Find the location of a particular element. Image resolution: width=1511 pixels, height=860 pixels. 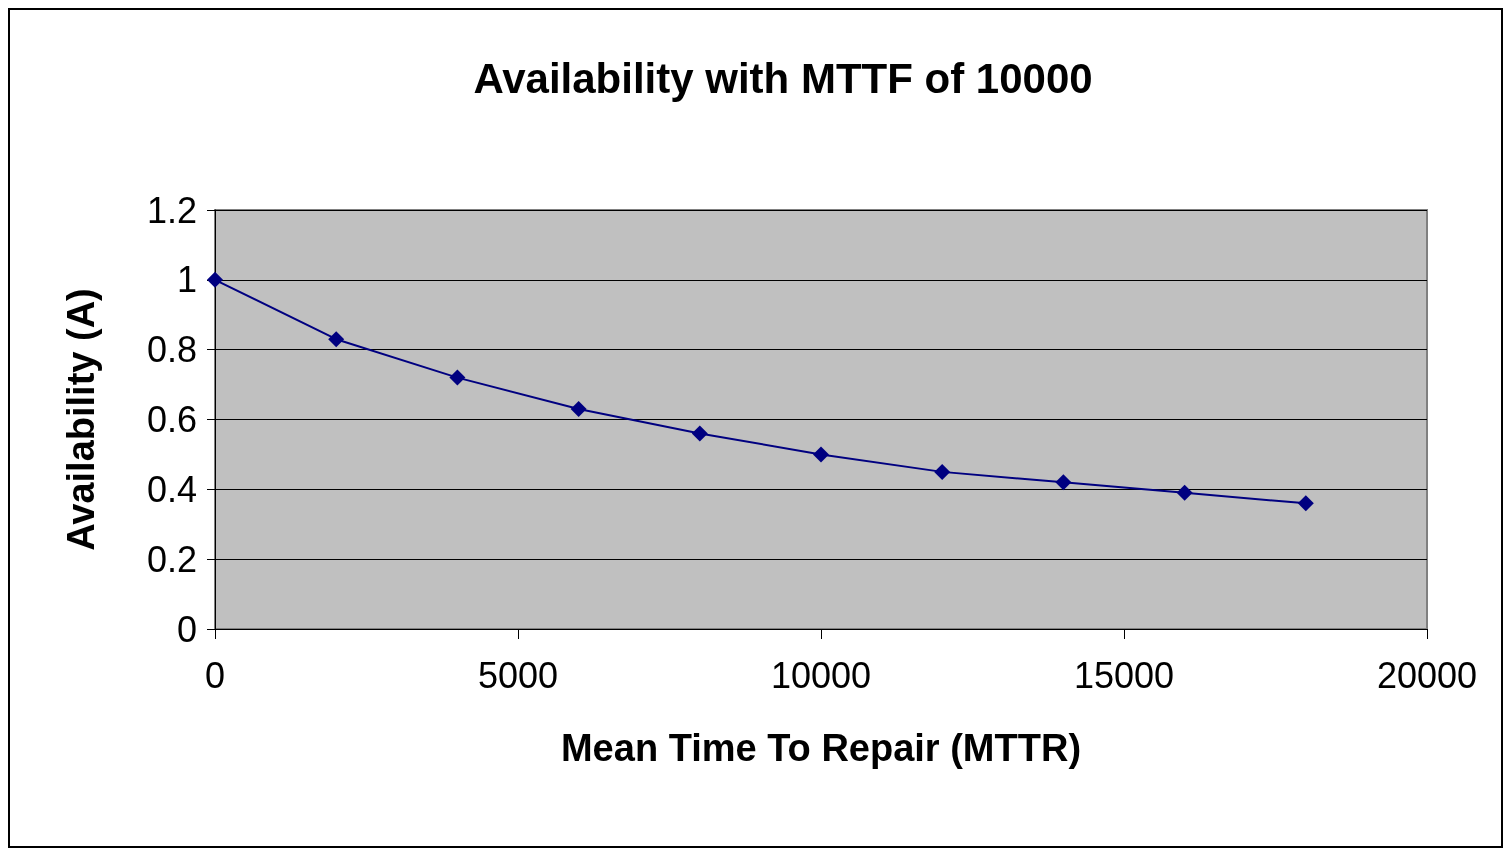

y-tick-label: 0.4 is located at coordinates (171, 489).